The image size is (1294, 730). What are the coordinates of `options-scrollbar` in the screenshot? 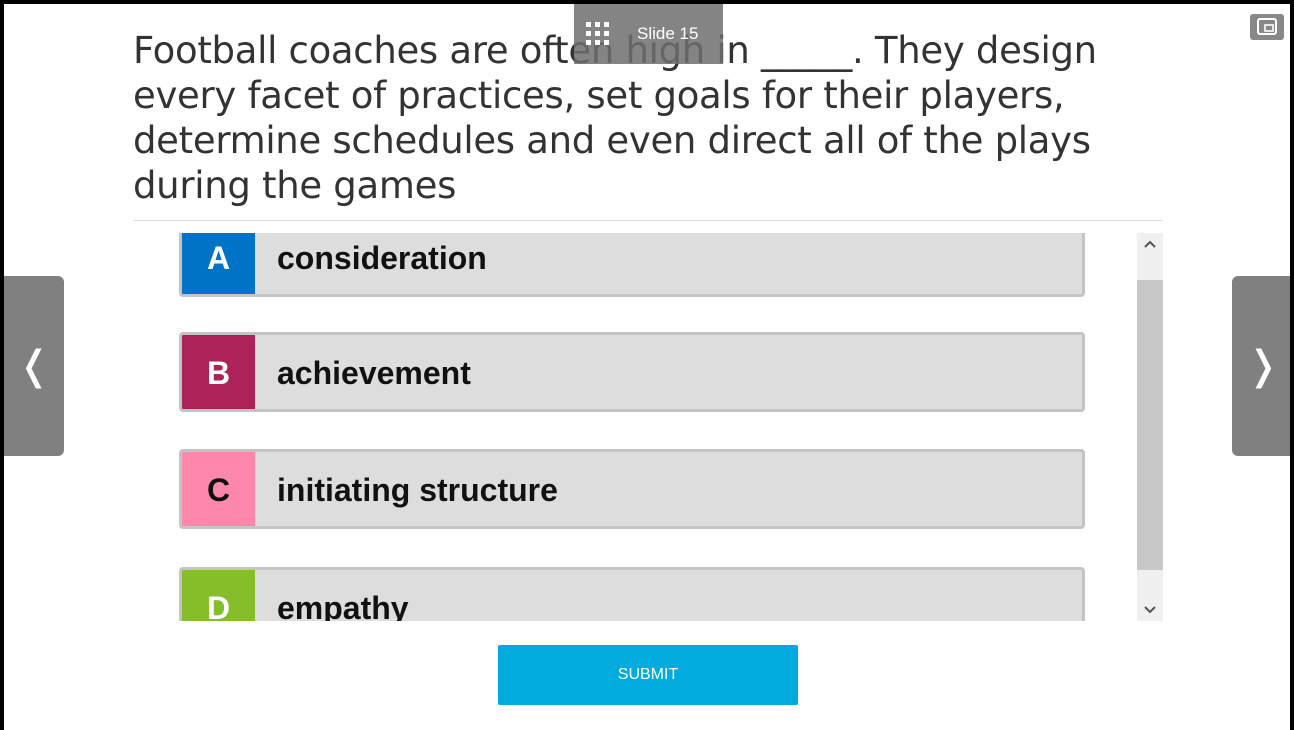 It's located at (1150, 427).